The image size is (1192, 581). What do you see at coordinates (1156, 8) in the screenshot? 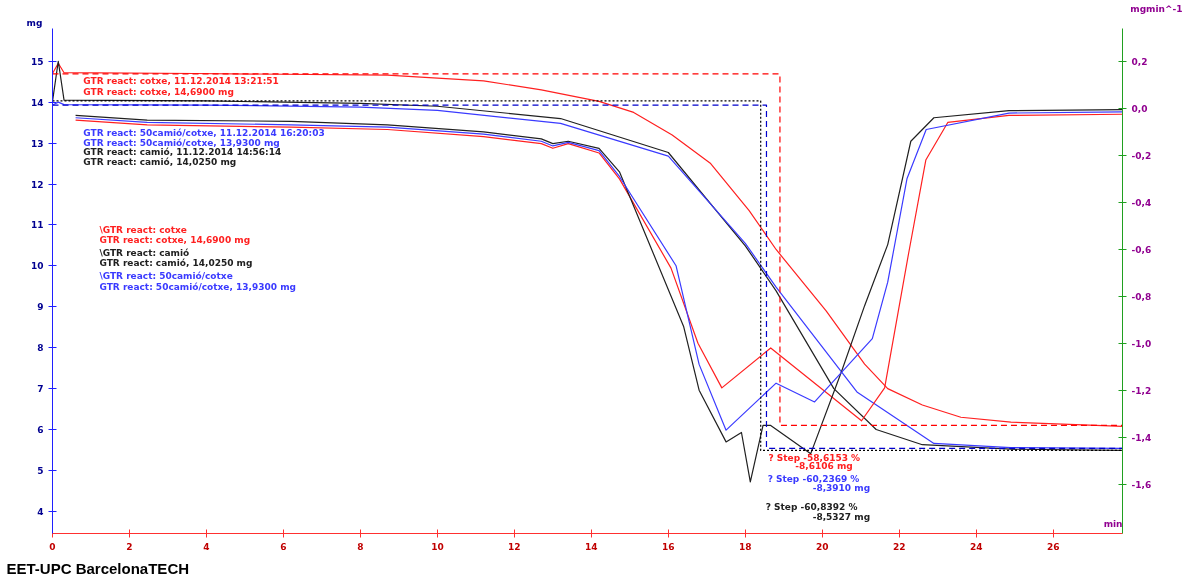
I see `y2-axis-title: mgmin^-1` at bounding box center [1156, 8].